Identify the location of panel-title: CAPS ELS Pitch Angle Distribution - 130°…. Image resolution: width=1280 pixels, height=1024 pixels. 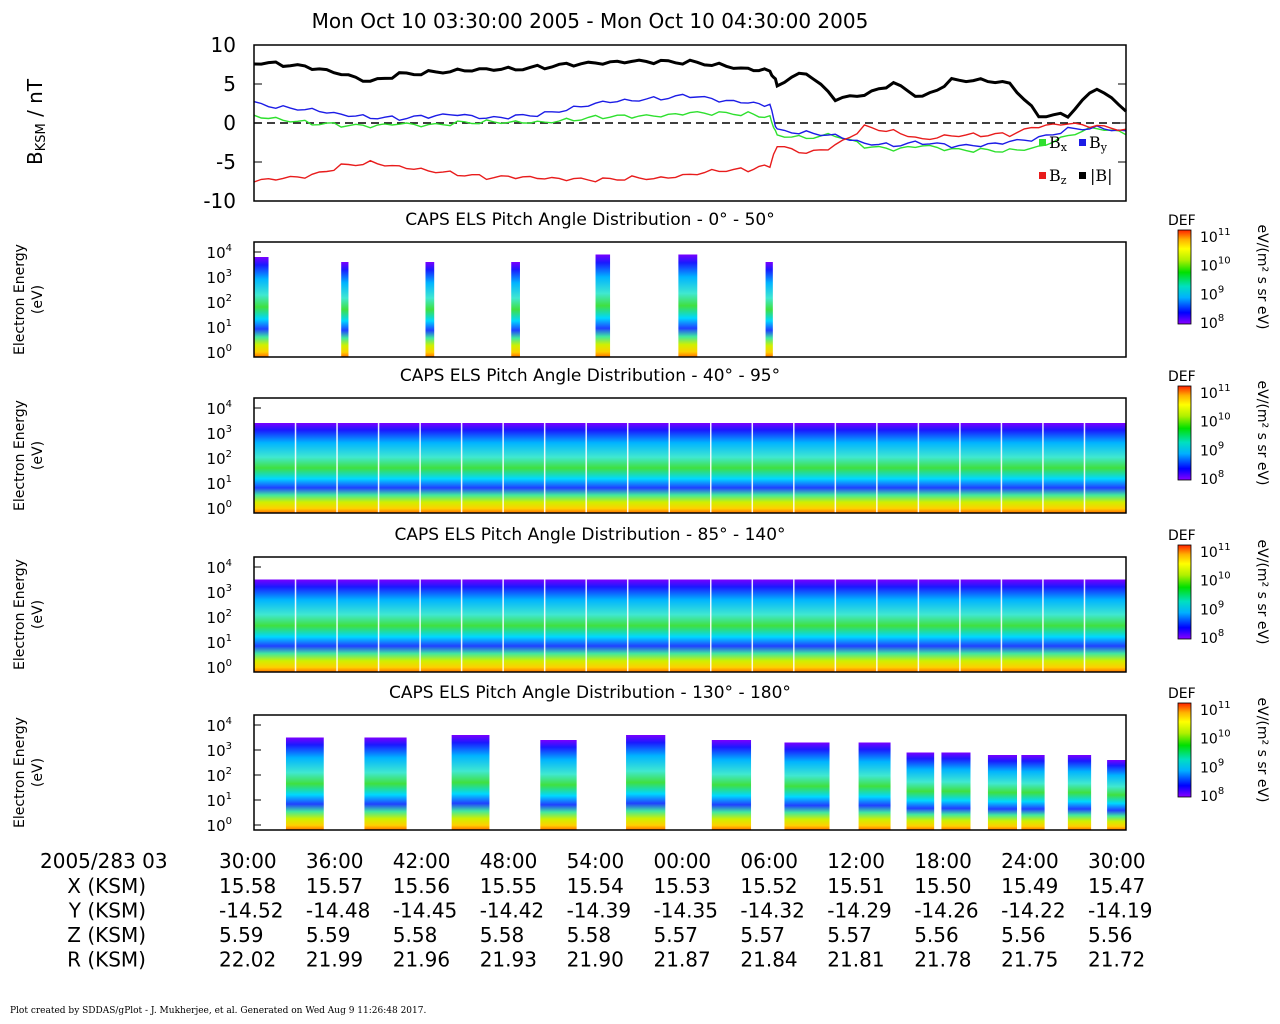
(590, 693).